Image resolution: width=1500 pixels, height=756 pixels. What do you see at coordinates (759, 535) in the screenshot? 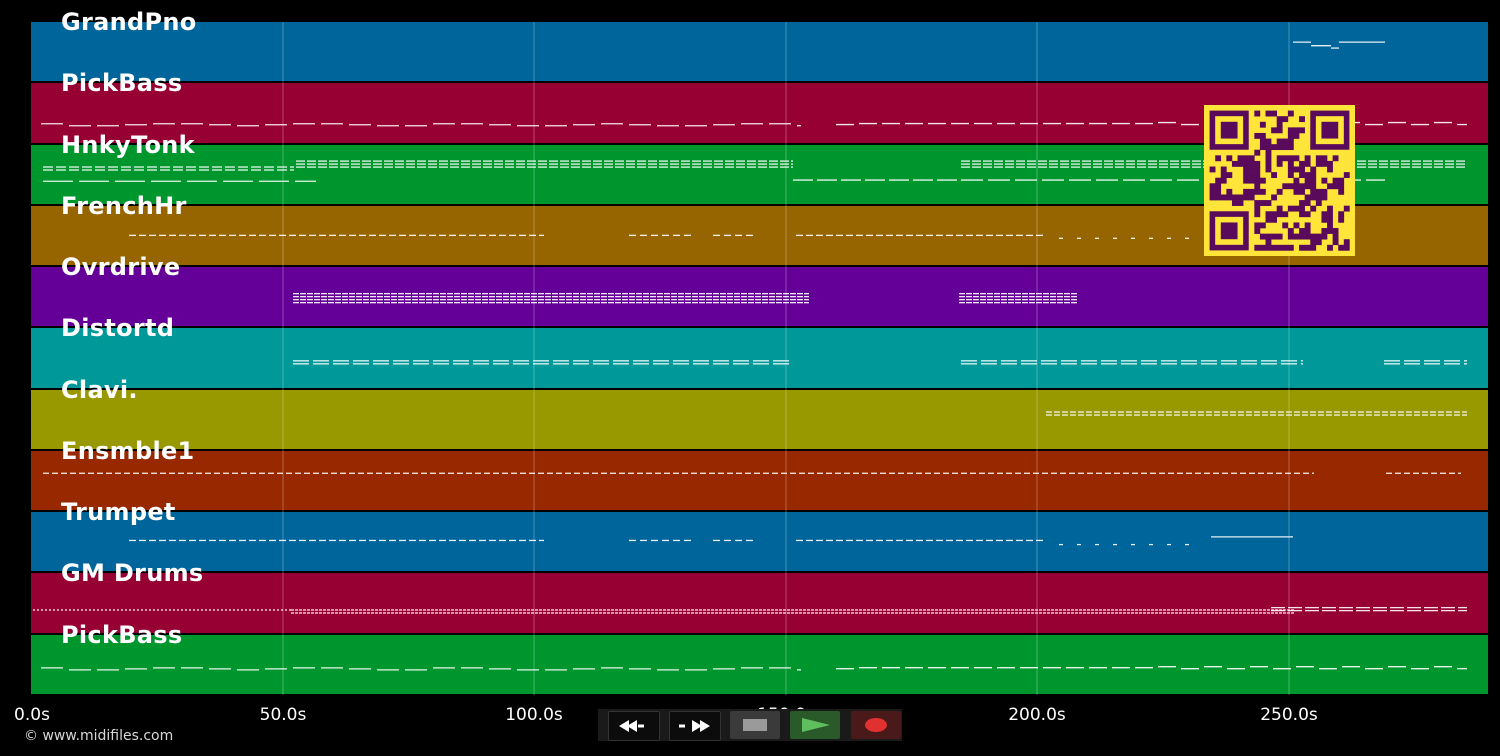
I see `track-row: Trumpet` at bounding box center [759, 535].